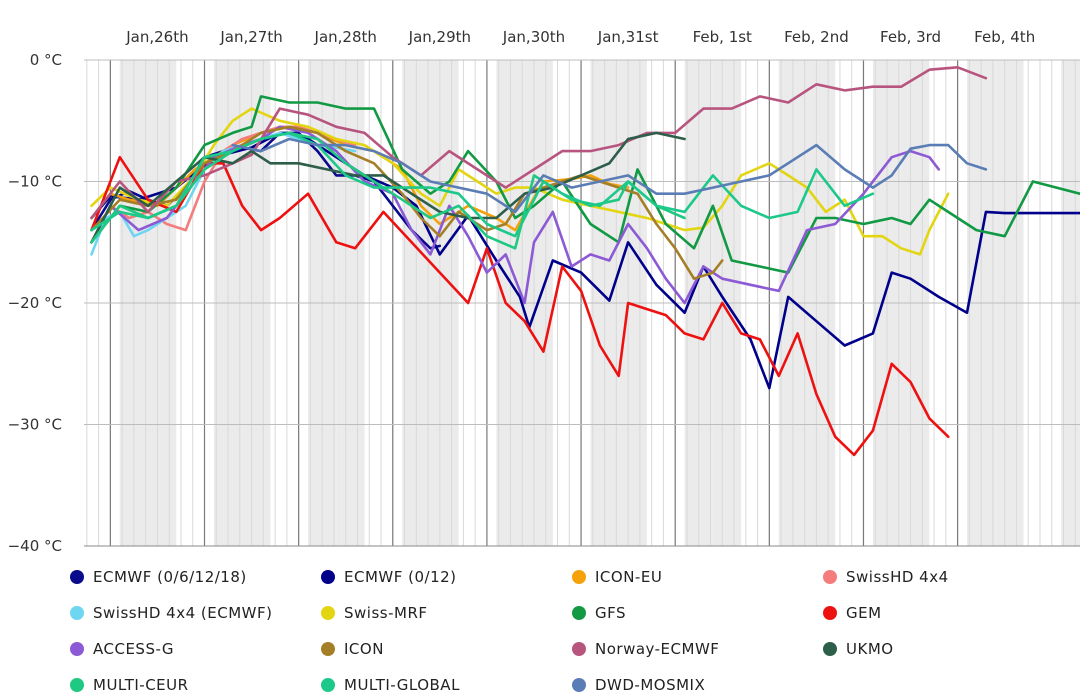  I want to click on legend-label: DWD-MOSMIX, so click(650, 685).